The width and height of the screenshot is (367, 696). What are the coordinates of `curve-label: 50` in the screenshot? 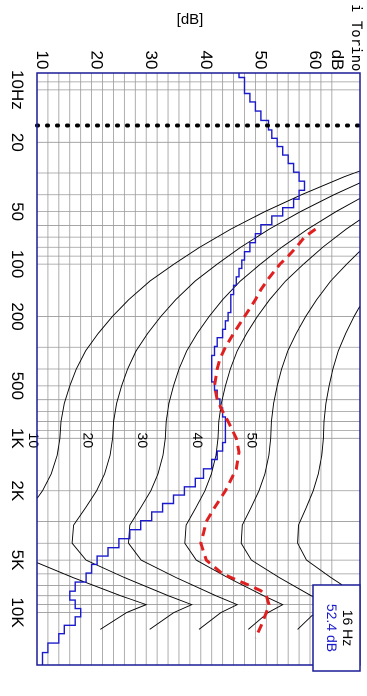 It's located at (252, 441).